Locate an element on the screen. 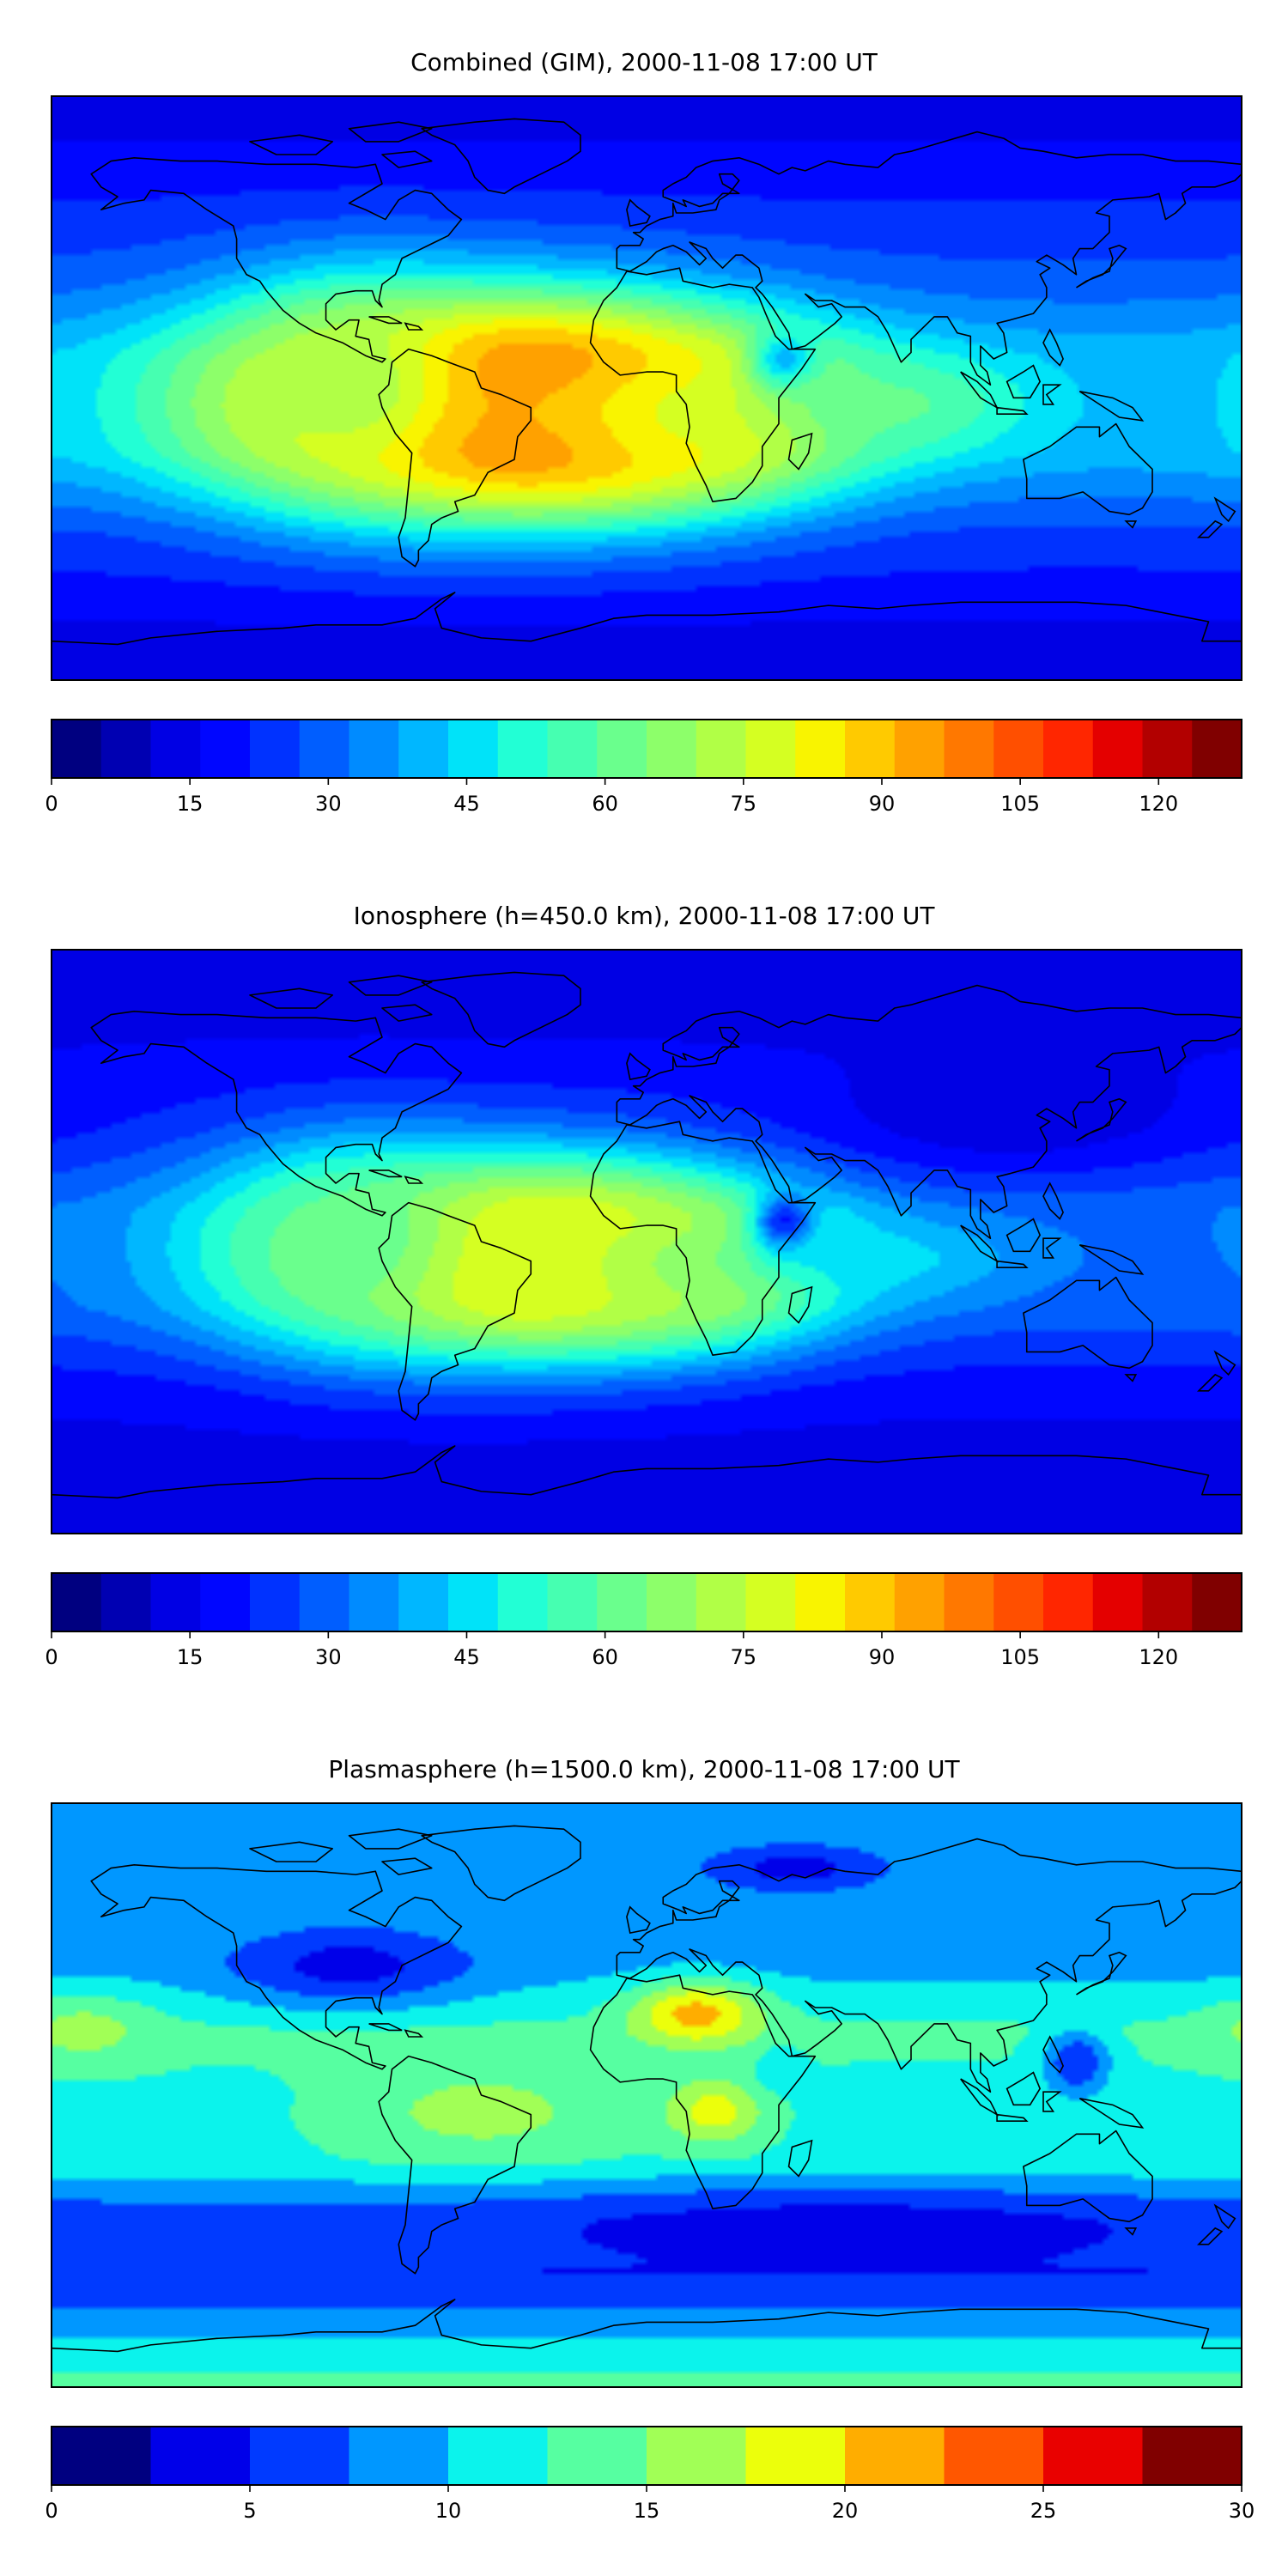  colorbar-tick-label: 5 is located at coordinates (250, 2511).